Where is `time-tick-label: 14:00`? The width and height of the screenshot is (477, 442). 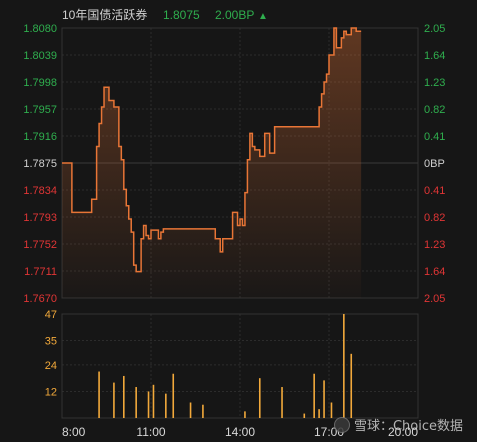
time-tick-label: 14:00 is located at coordinates (240, 432).